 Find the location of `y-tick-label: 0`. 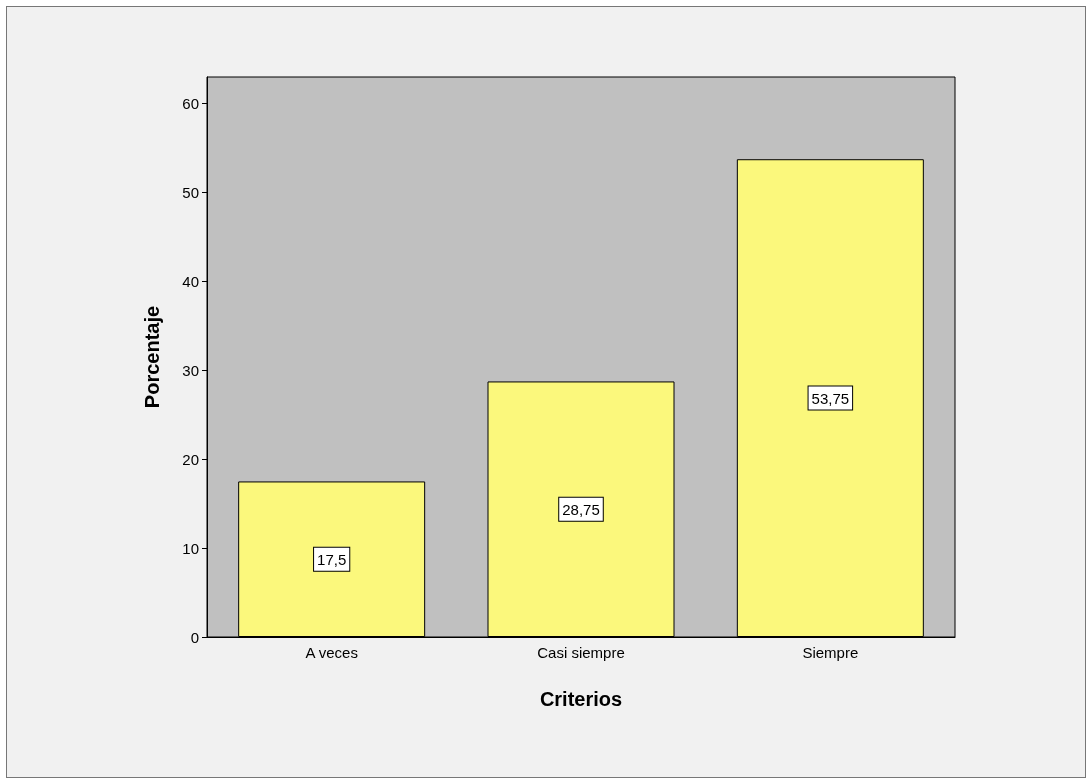

y-tick-label: 0 is located at coordinates (194, 637).